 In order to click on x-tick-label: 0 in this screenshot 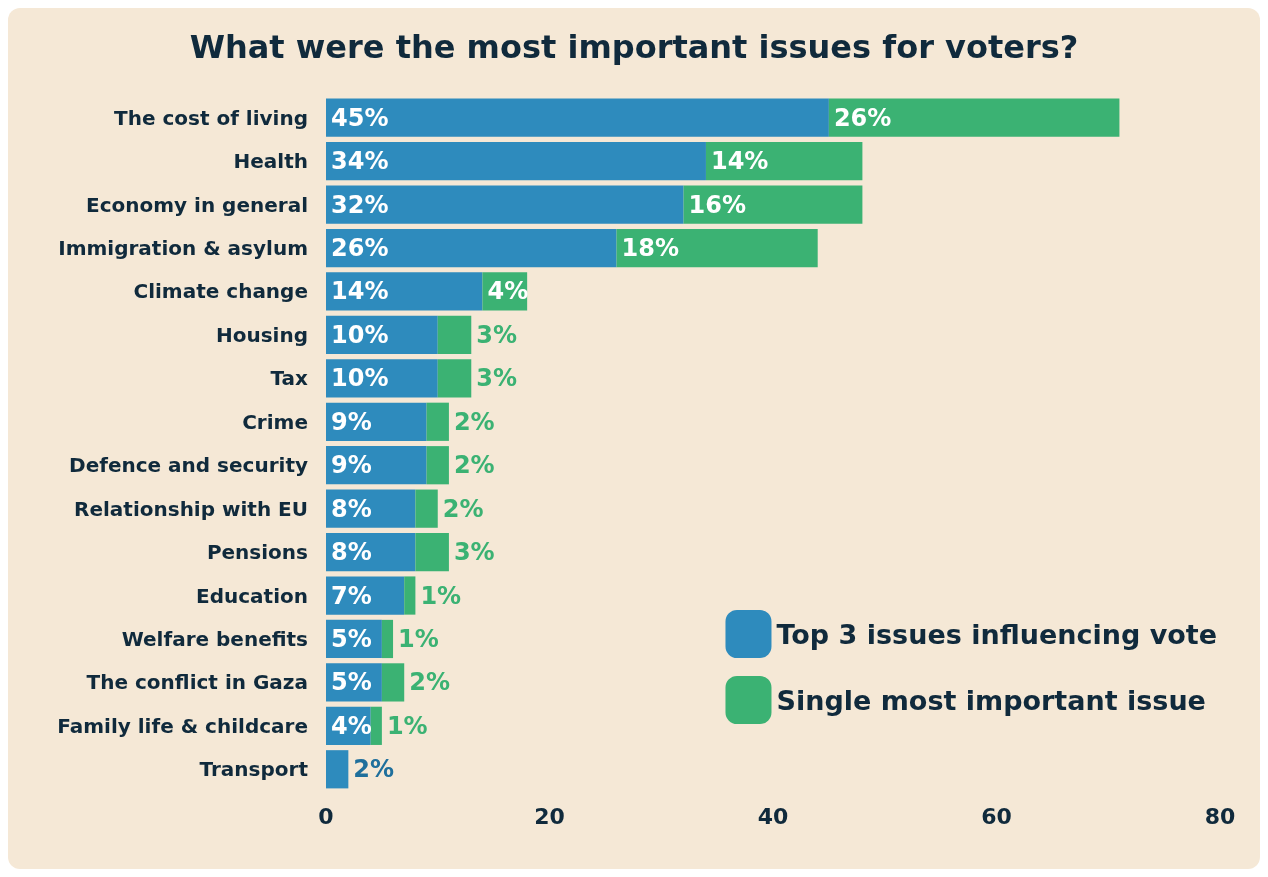, I will do `click(326, 816)`.